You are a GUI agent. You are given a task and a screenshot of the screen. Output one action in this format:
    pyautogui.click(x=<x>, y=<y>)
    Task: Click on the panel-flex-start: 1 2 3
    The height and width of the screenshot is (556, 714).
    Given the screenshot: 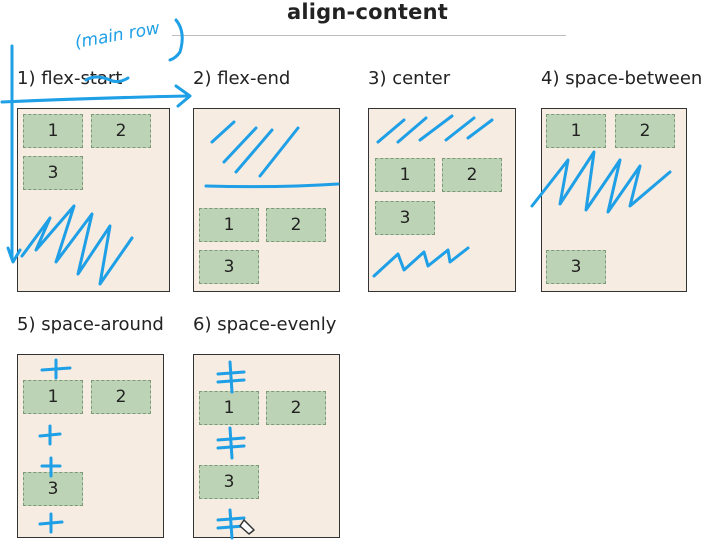 What is the action you would take?
    pyautogui.click(x=93, y=200)
    